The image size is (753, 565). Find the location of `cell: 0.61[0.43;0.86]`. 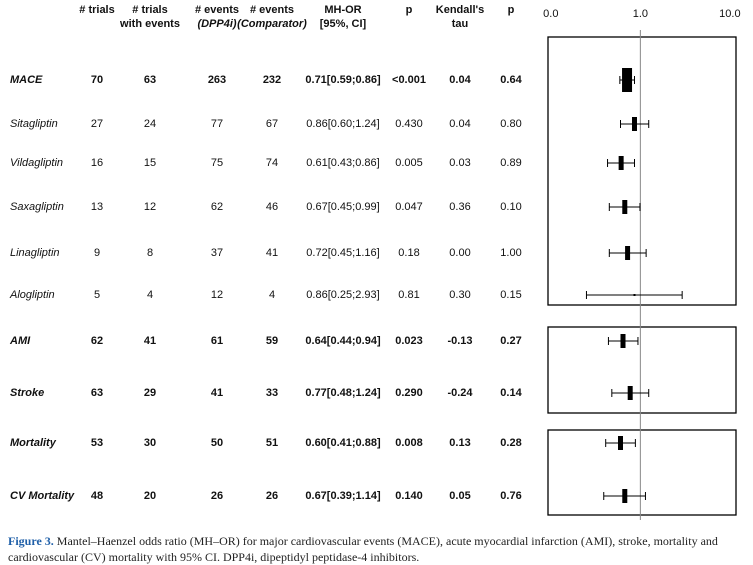

cell: 0.61[0.43;0.86] is located at coordinates (342, 163).